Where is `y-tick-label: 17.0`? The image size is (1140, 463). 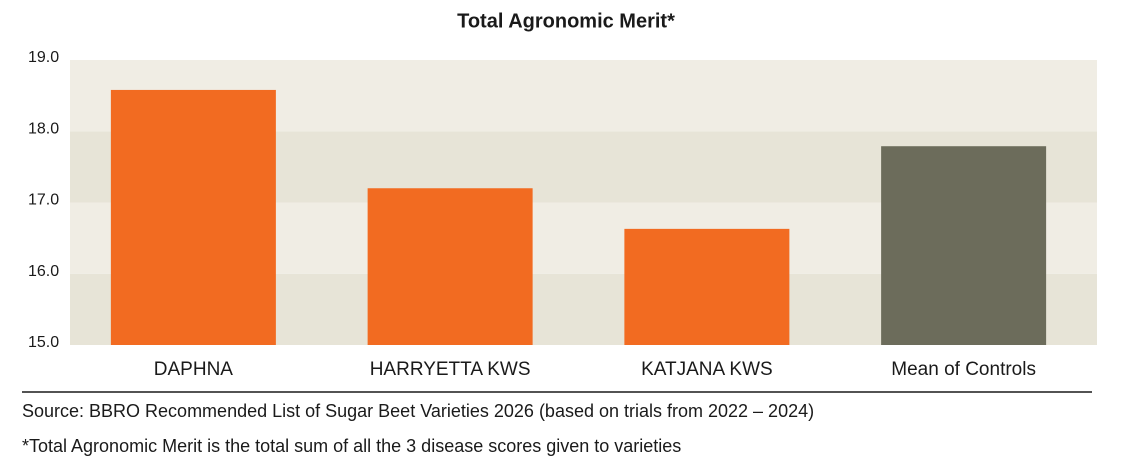
y-tick-label: 17.0 is located at coordinates (43, 200).